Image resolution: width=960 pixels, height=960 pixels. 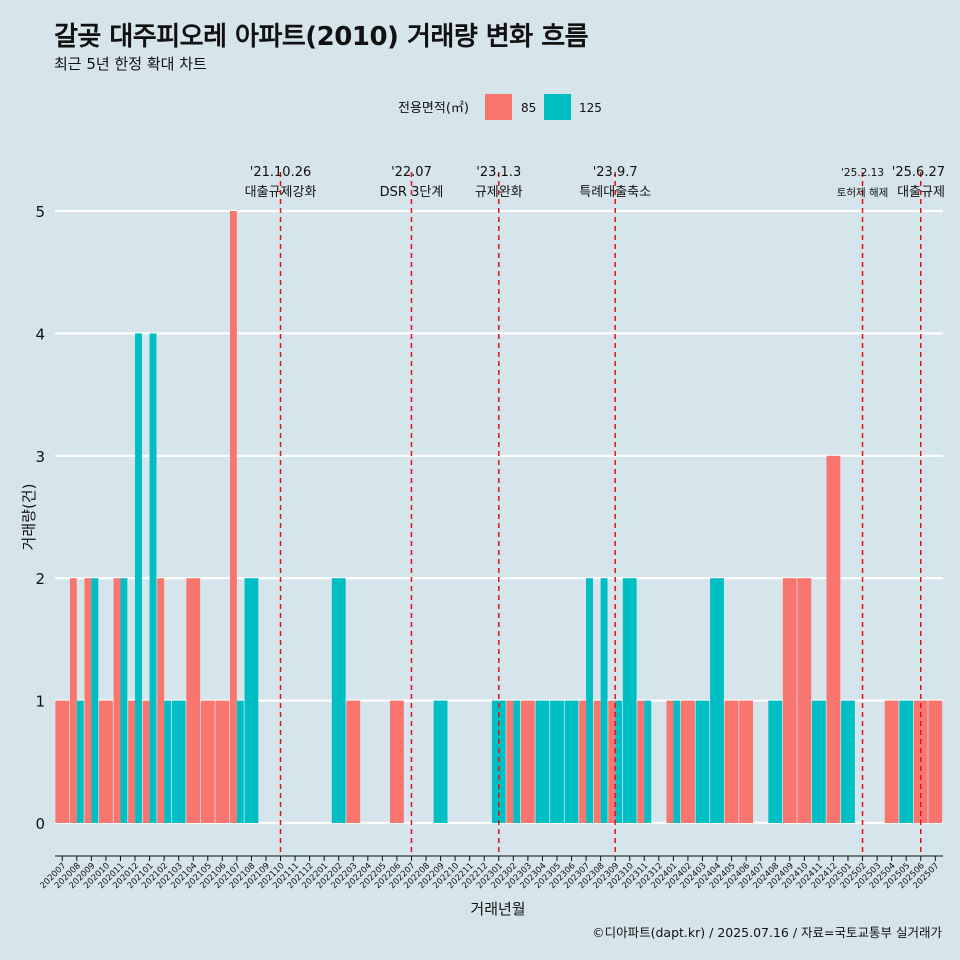 What do you see at coordinates (40, 457) in the screenshot?
I see `y-tick-label: 3` at bounding box center [40, 457].